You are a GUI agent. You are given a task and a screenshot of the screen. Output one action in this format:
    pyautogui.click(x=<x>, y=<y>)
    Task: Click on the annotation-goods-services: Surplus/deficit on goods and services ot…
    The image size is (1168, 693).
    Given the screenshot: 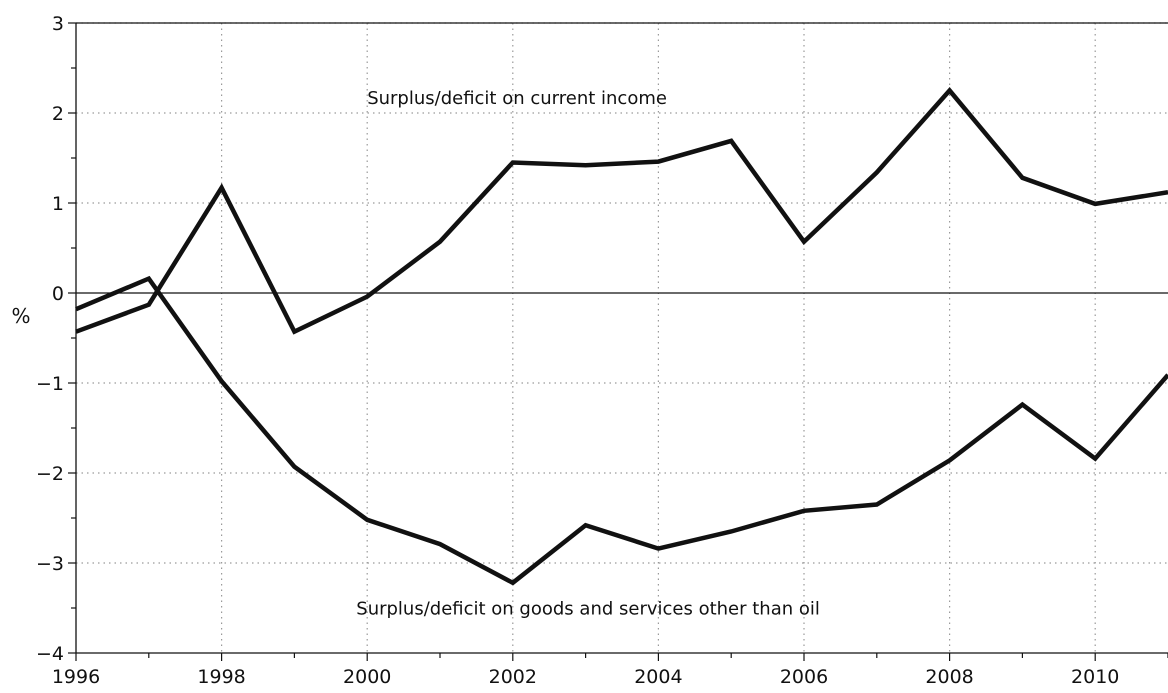 What is the action you would take?
    pyautogui.click(x=588, y=608)
    